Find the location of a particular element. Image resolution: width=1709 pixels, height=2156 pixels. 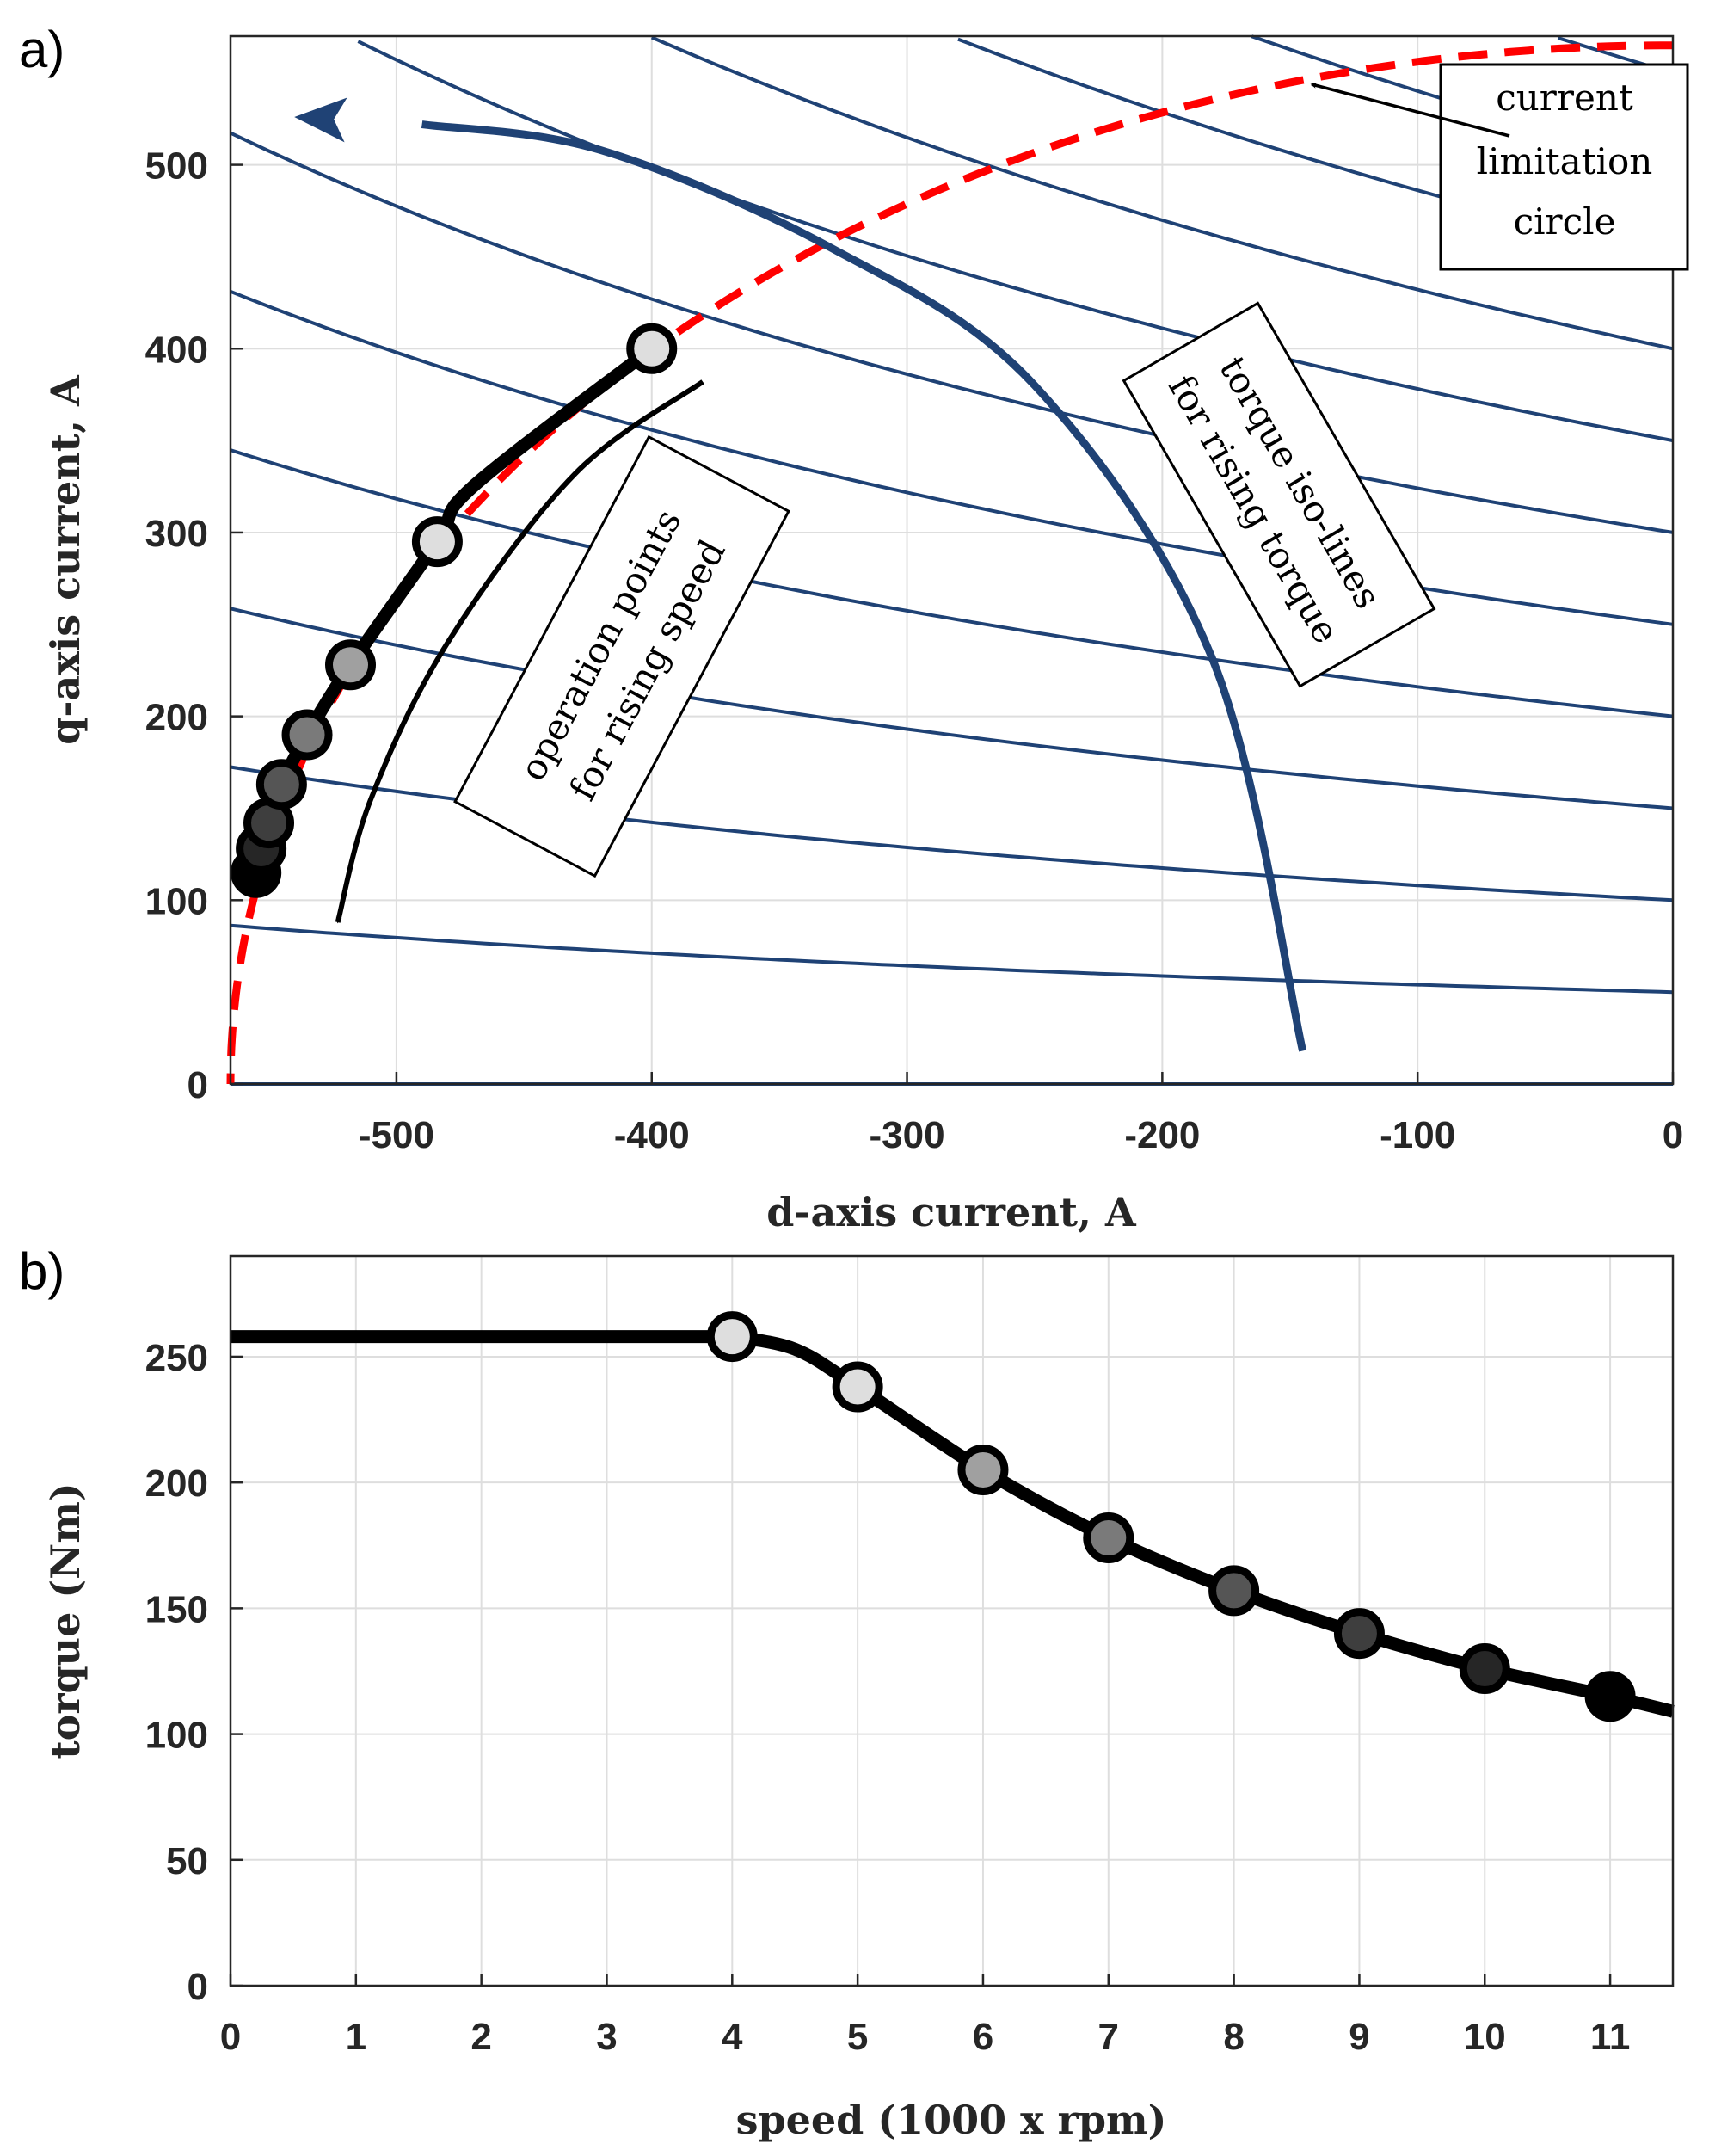

panel-a-label: a) is located at coordinates (42, 50).